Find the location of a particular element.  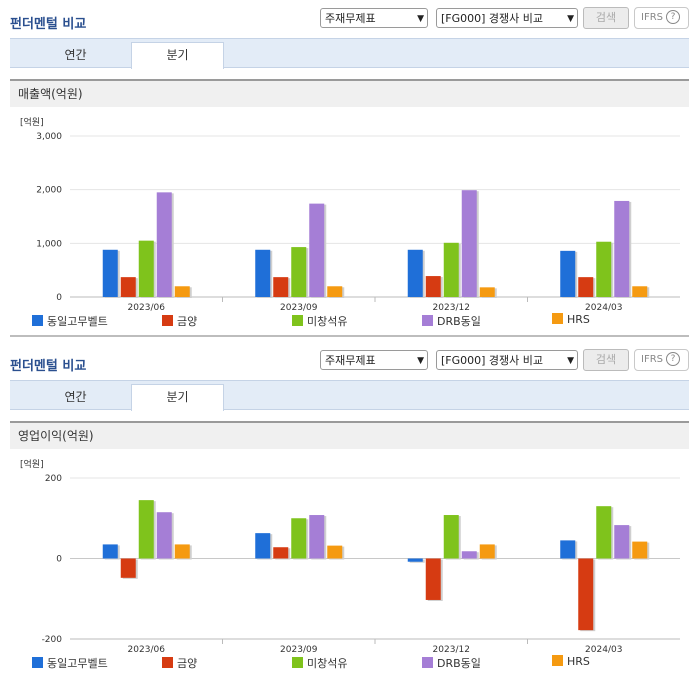

section-title: 영업이익(억원) is located at coordinates (349, 435).